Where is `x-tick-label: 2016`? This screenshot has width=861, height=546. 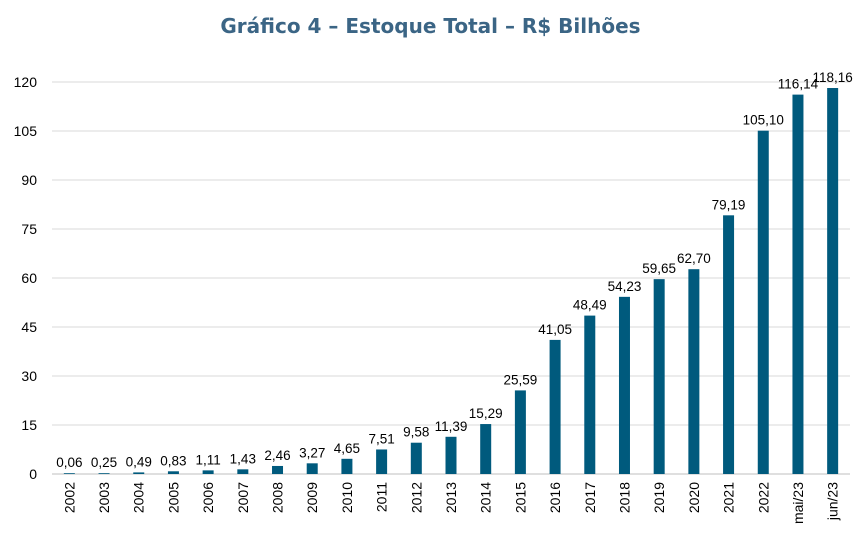 x-tick-label: 2016 is located at coordinates (555, 497).